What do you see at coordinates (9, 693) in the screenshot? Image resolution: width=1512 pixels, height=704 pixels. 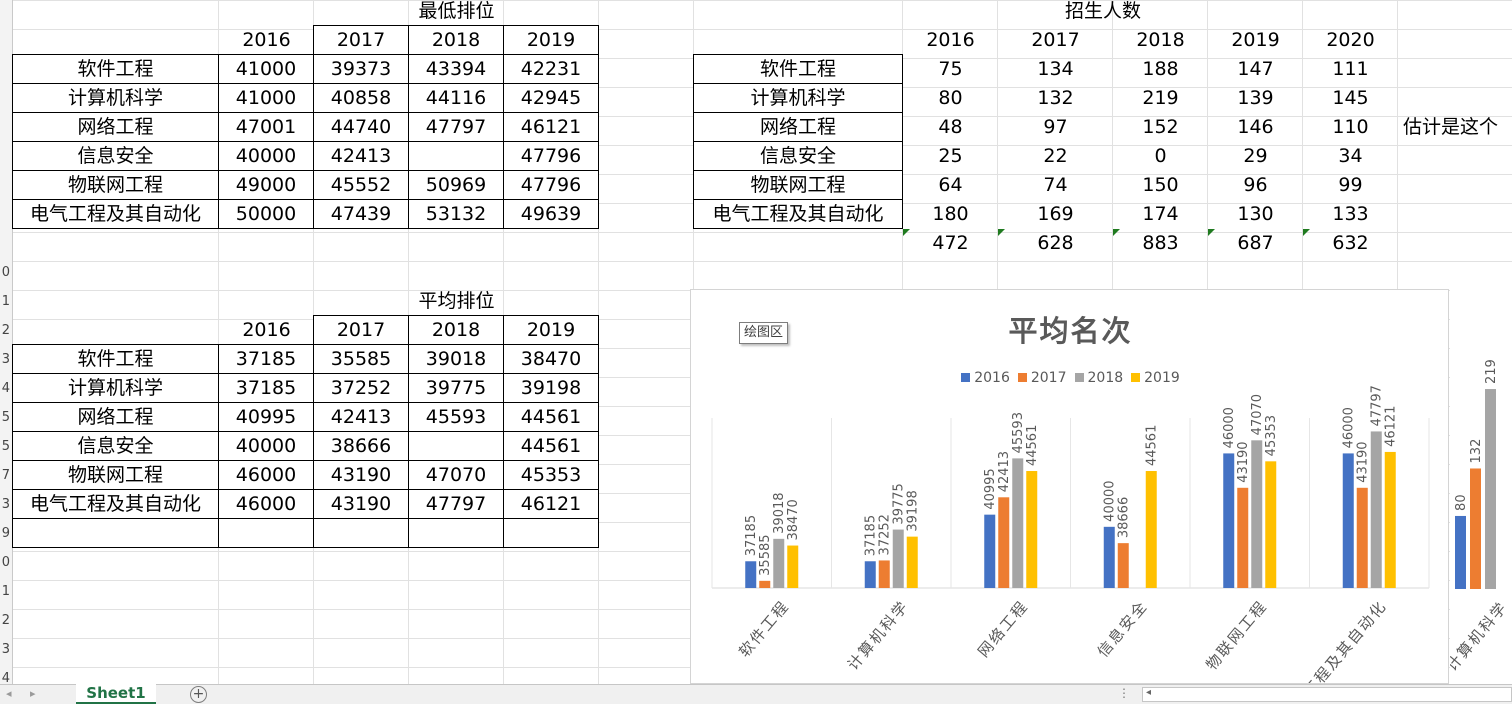 I see `tab-scroll-left-icon: ◂` at bounding box center [9, 693].